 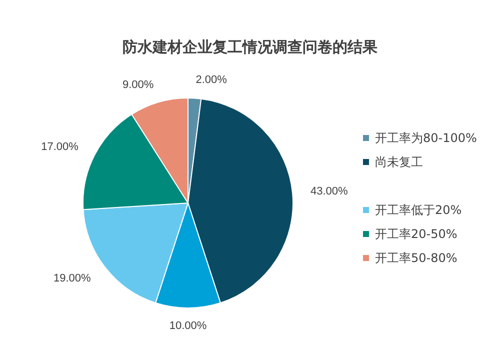 What do you see at coordinates (138, 84) in the screenshot?
I see `data-label: 9.00%` at bounding box center [138, 84].